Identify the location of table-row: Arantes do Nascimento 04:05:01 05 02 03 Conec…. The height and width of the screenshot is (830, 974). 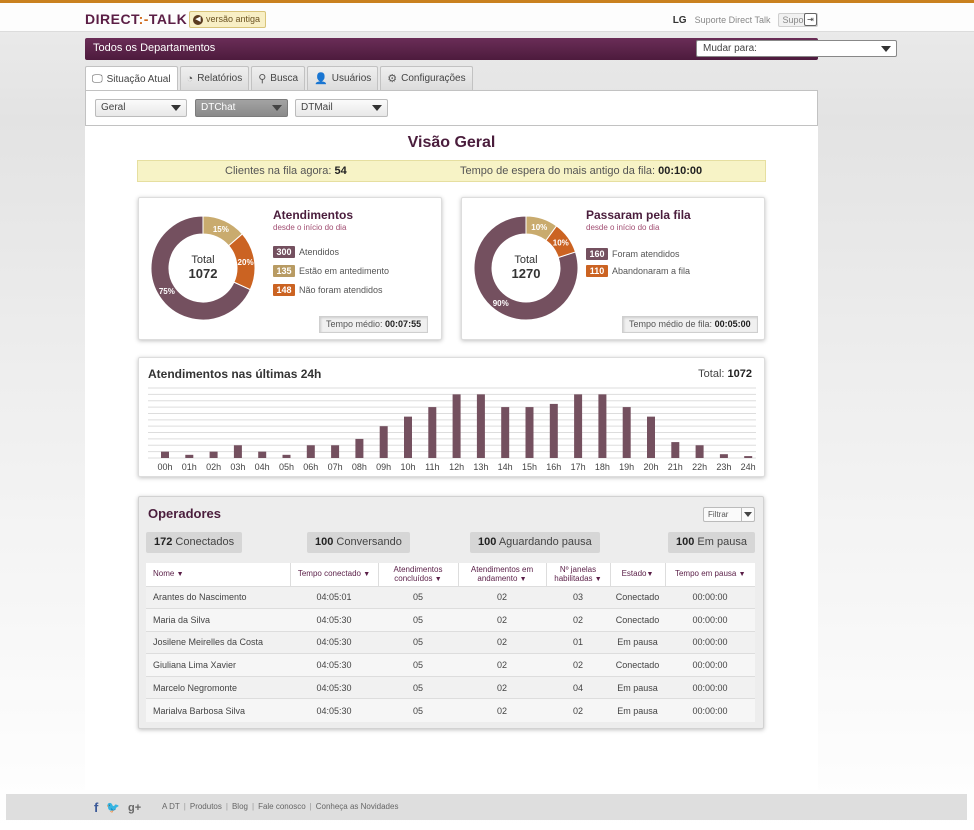
(450, 597).